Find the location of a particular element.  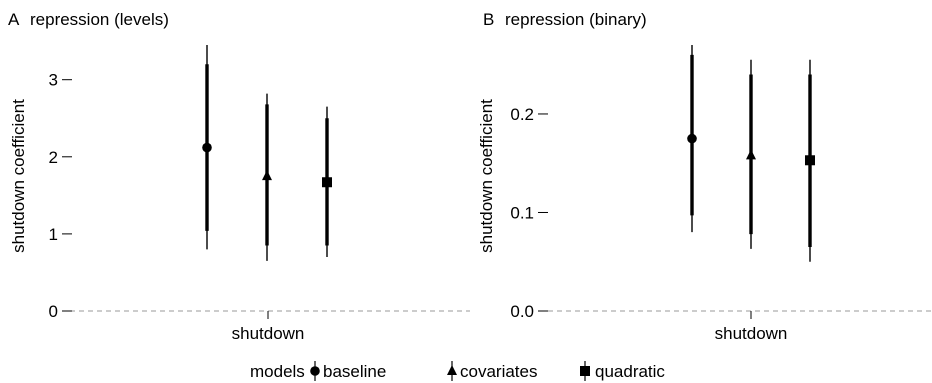

legend-covariates-label: covariates is located at coordinates (498, 371).